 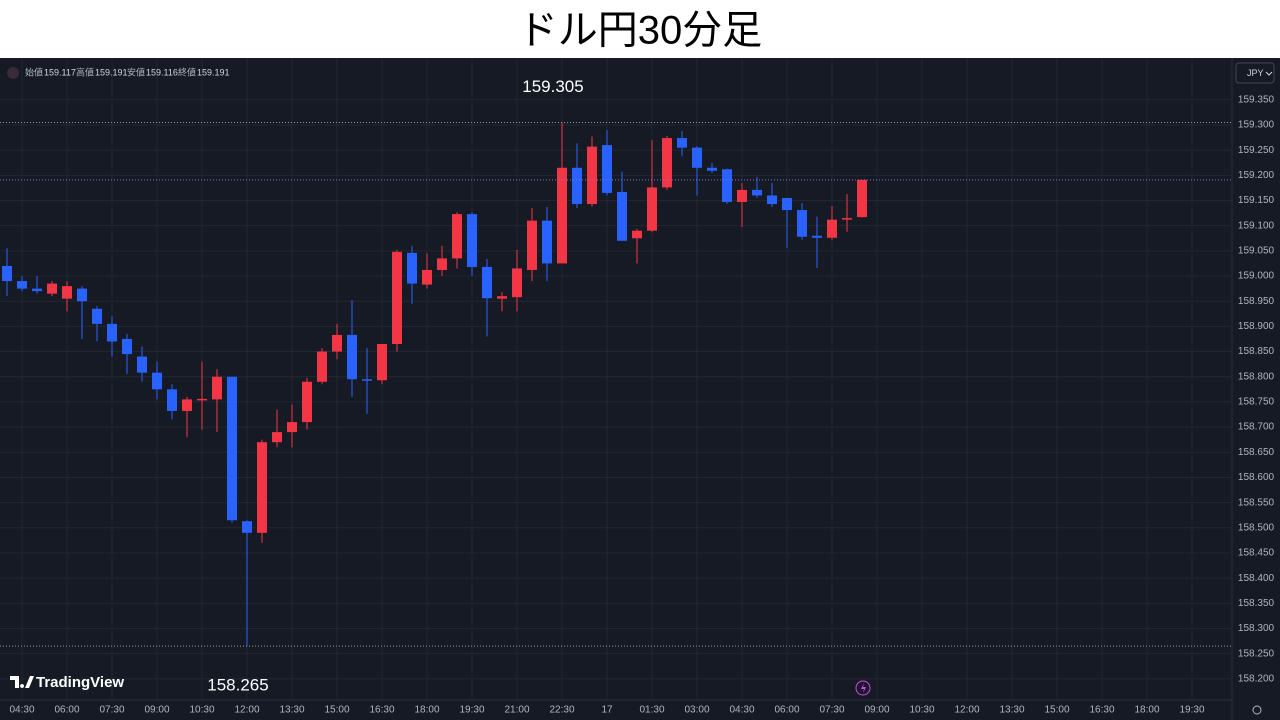 I want to click on y-tick-label: 158.750, so click(x=1256, y=402).